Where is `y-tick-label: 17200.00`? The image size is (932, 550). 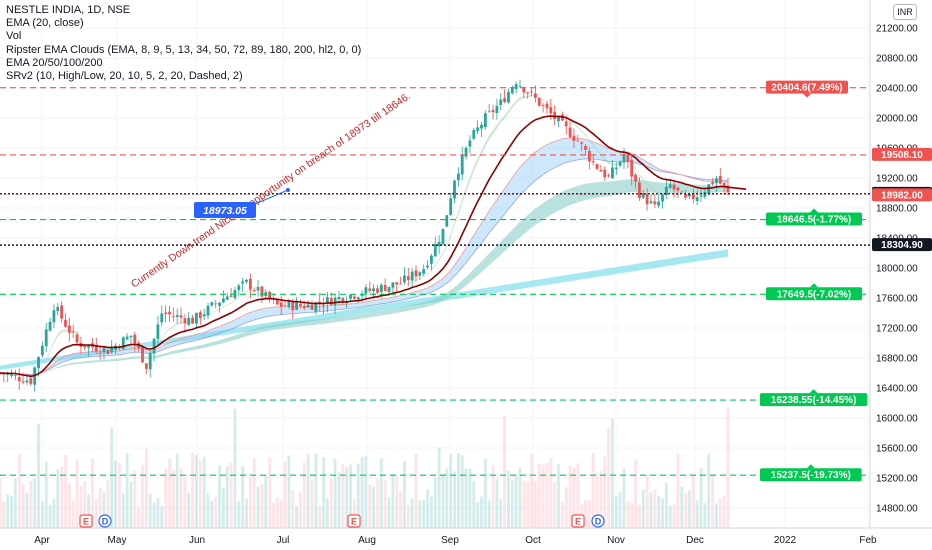 y-tick-label: 17200.00 is located at coordinates (897, 329).